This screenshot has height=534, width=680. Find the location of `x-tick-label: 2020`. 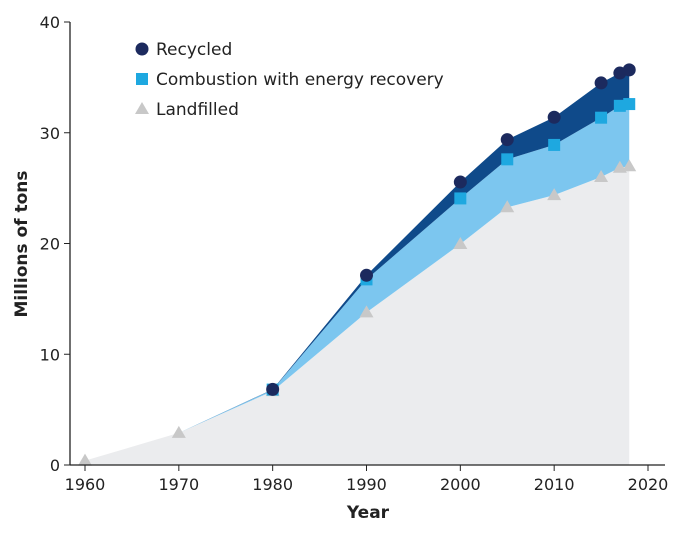

x-tick-label: 2020 is located at coordinates (648, 484).